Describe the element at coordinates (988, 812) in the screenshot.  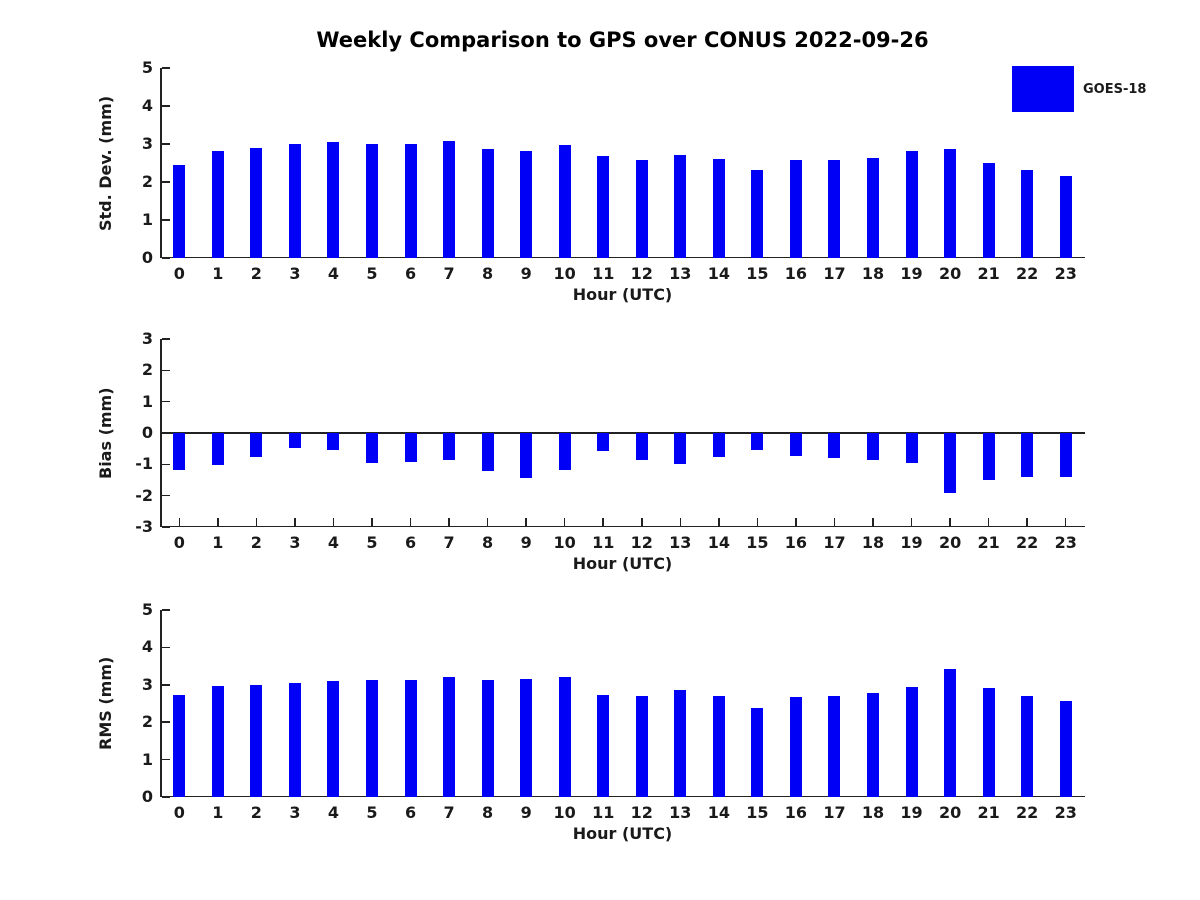
I see `x-tick-label: 21` at that location.